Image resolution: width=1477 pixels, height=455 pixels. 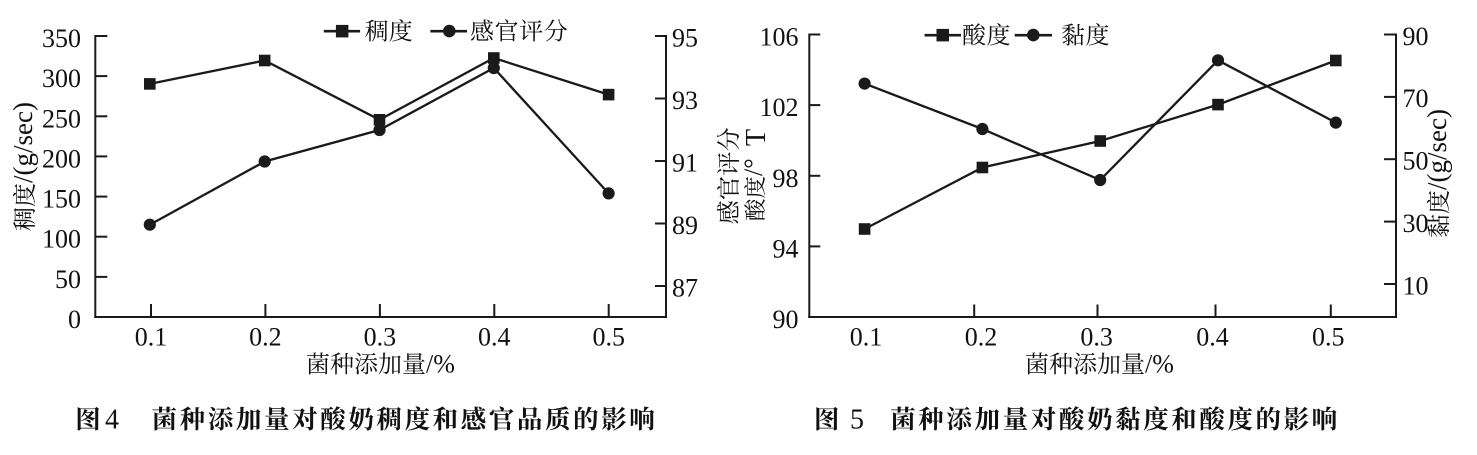 What do you see at coordinates (685, 162) in the screenshot?
I see `svg-text: 91` at bounding box center [685, 162].